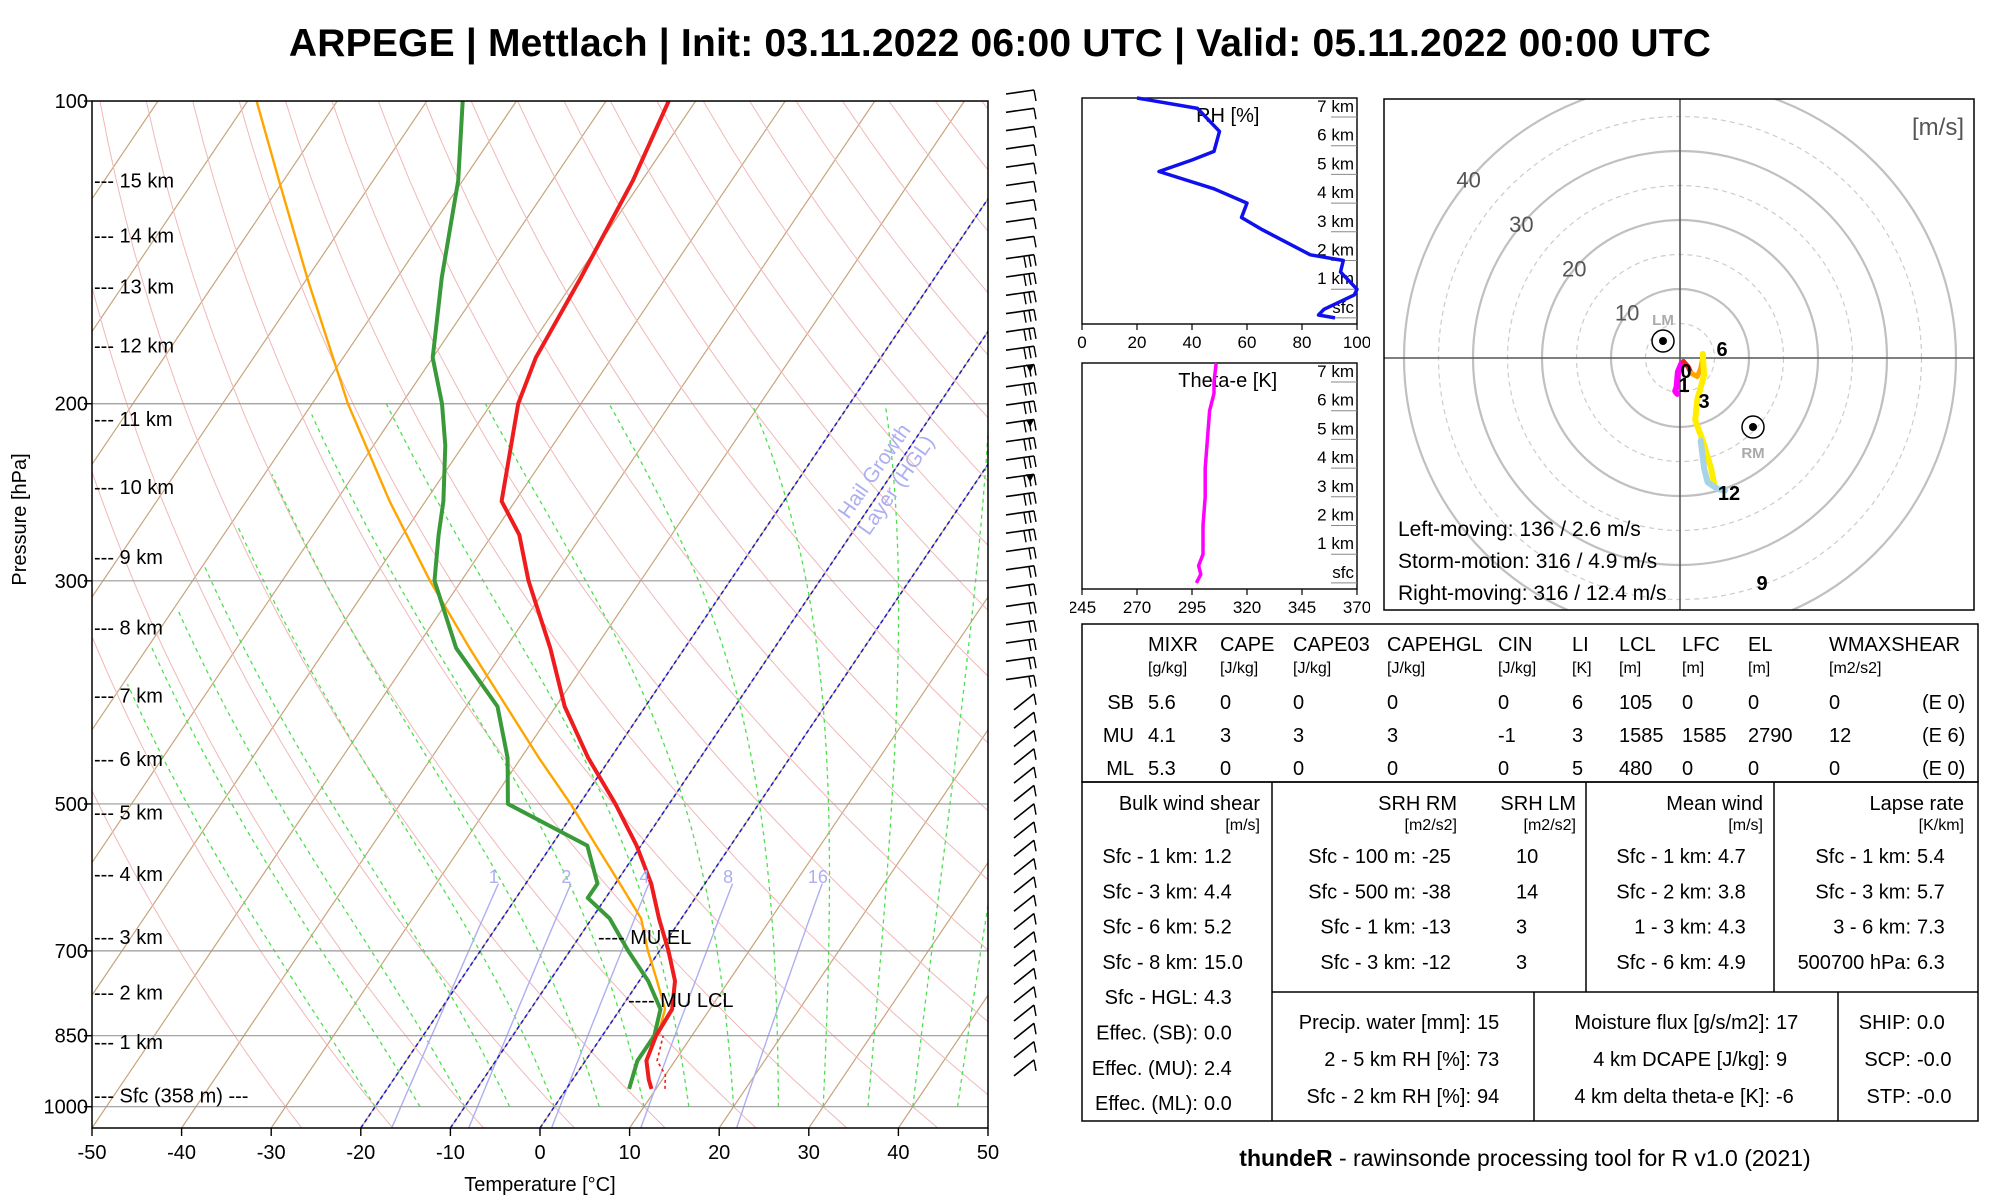 This screenshot has width=2000, height=1200. I want to click on thetae-line, so click(1206, 473).